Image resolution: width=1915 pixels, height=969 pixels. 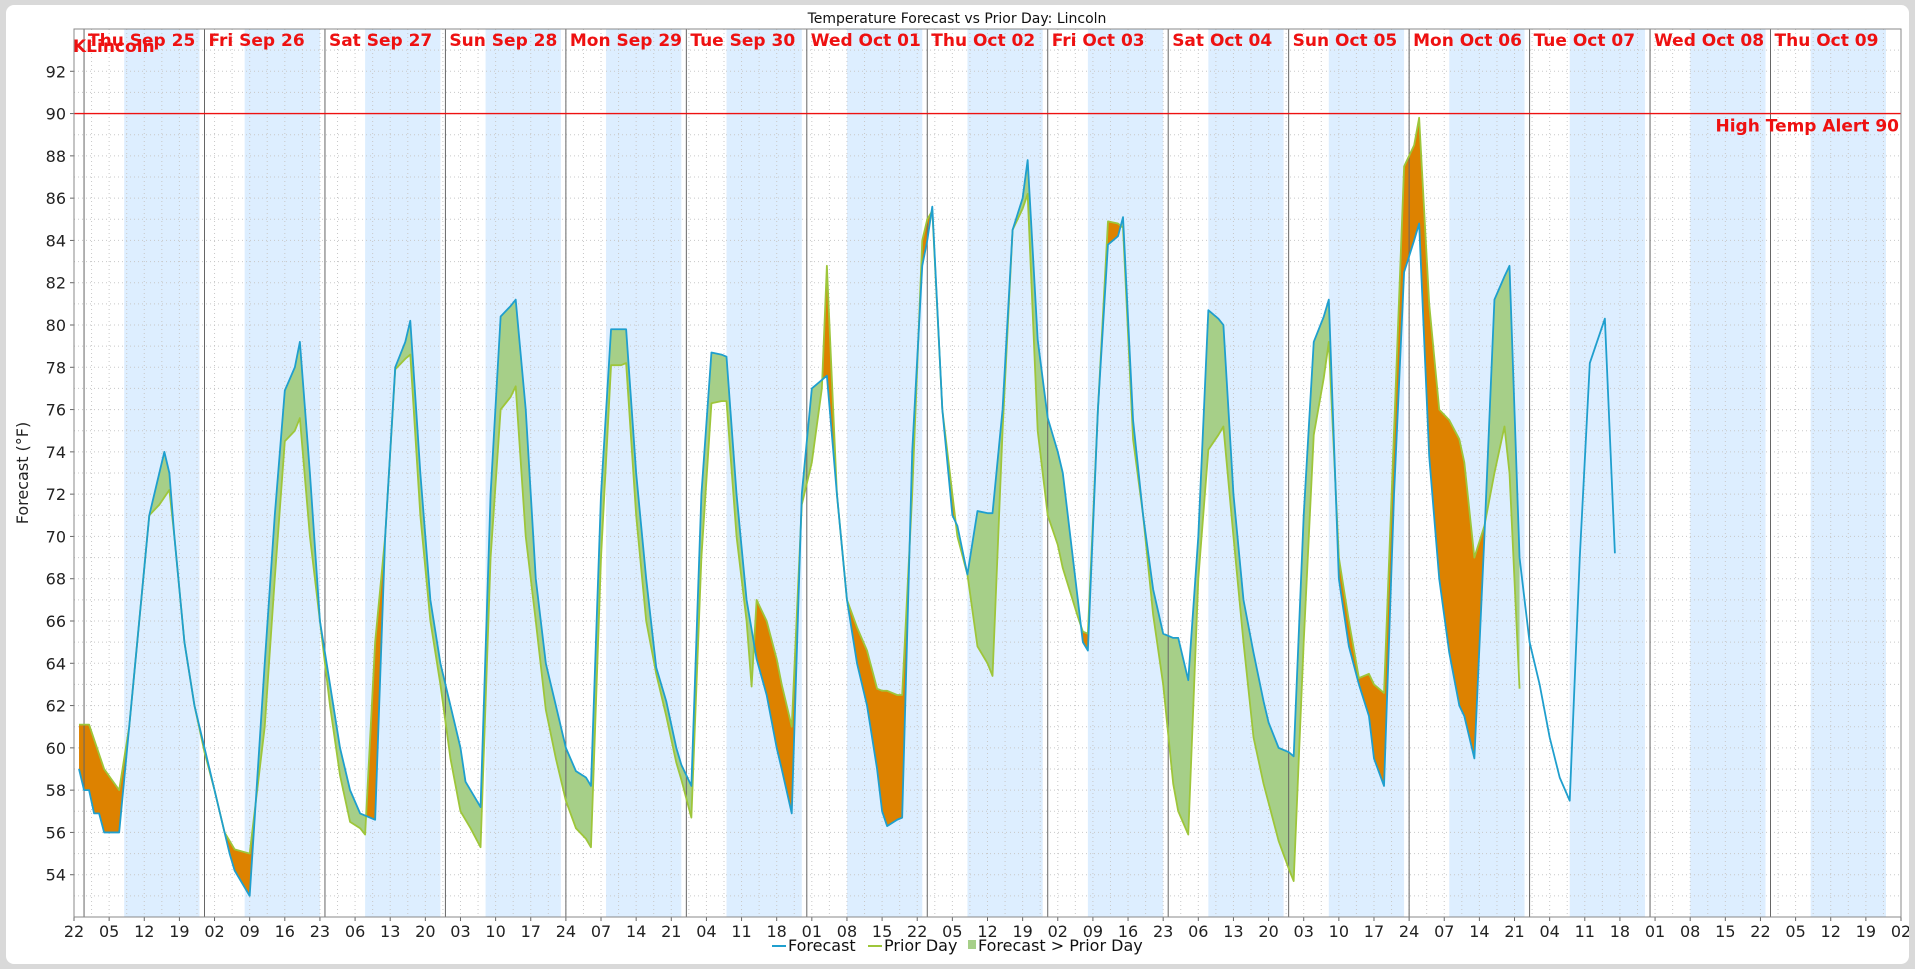 What do you see at coordinates (56, 198) in the screenshot?
I see `y-tick-label: 86` at bounding box center [56, 198].